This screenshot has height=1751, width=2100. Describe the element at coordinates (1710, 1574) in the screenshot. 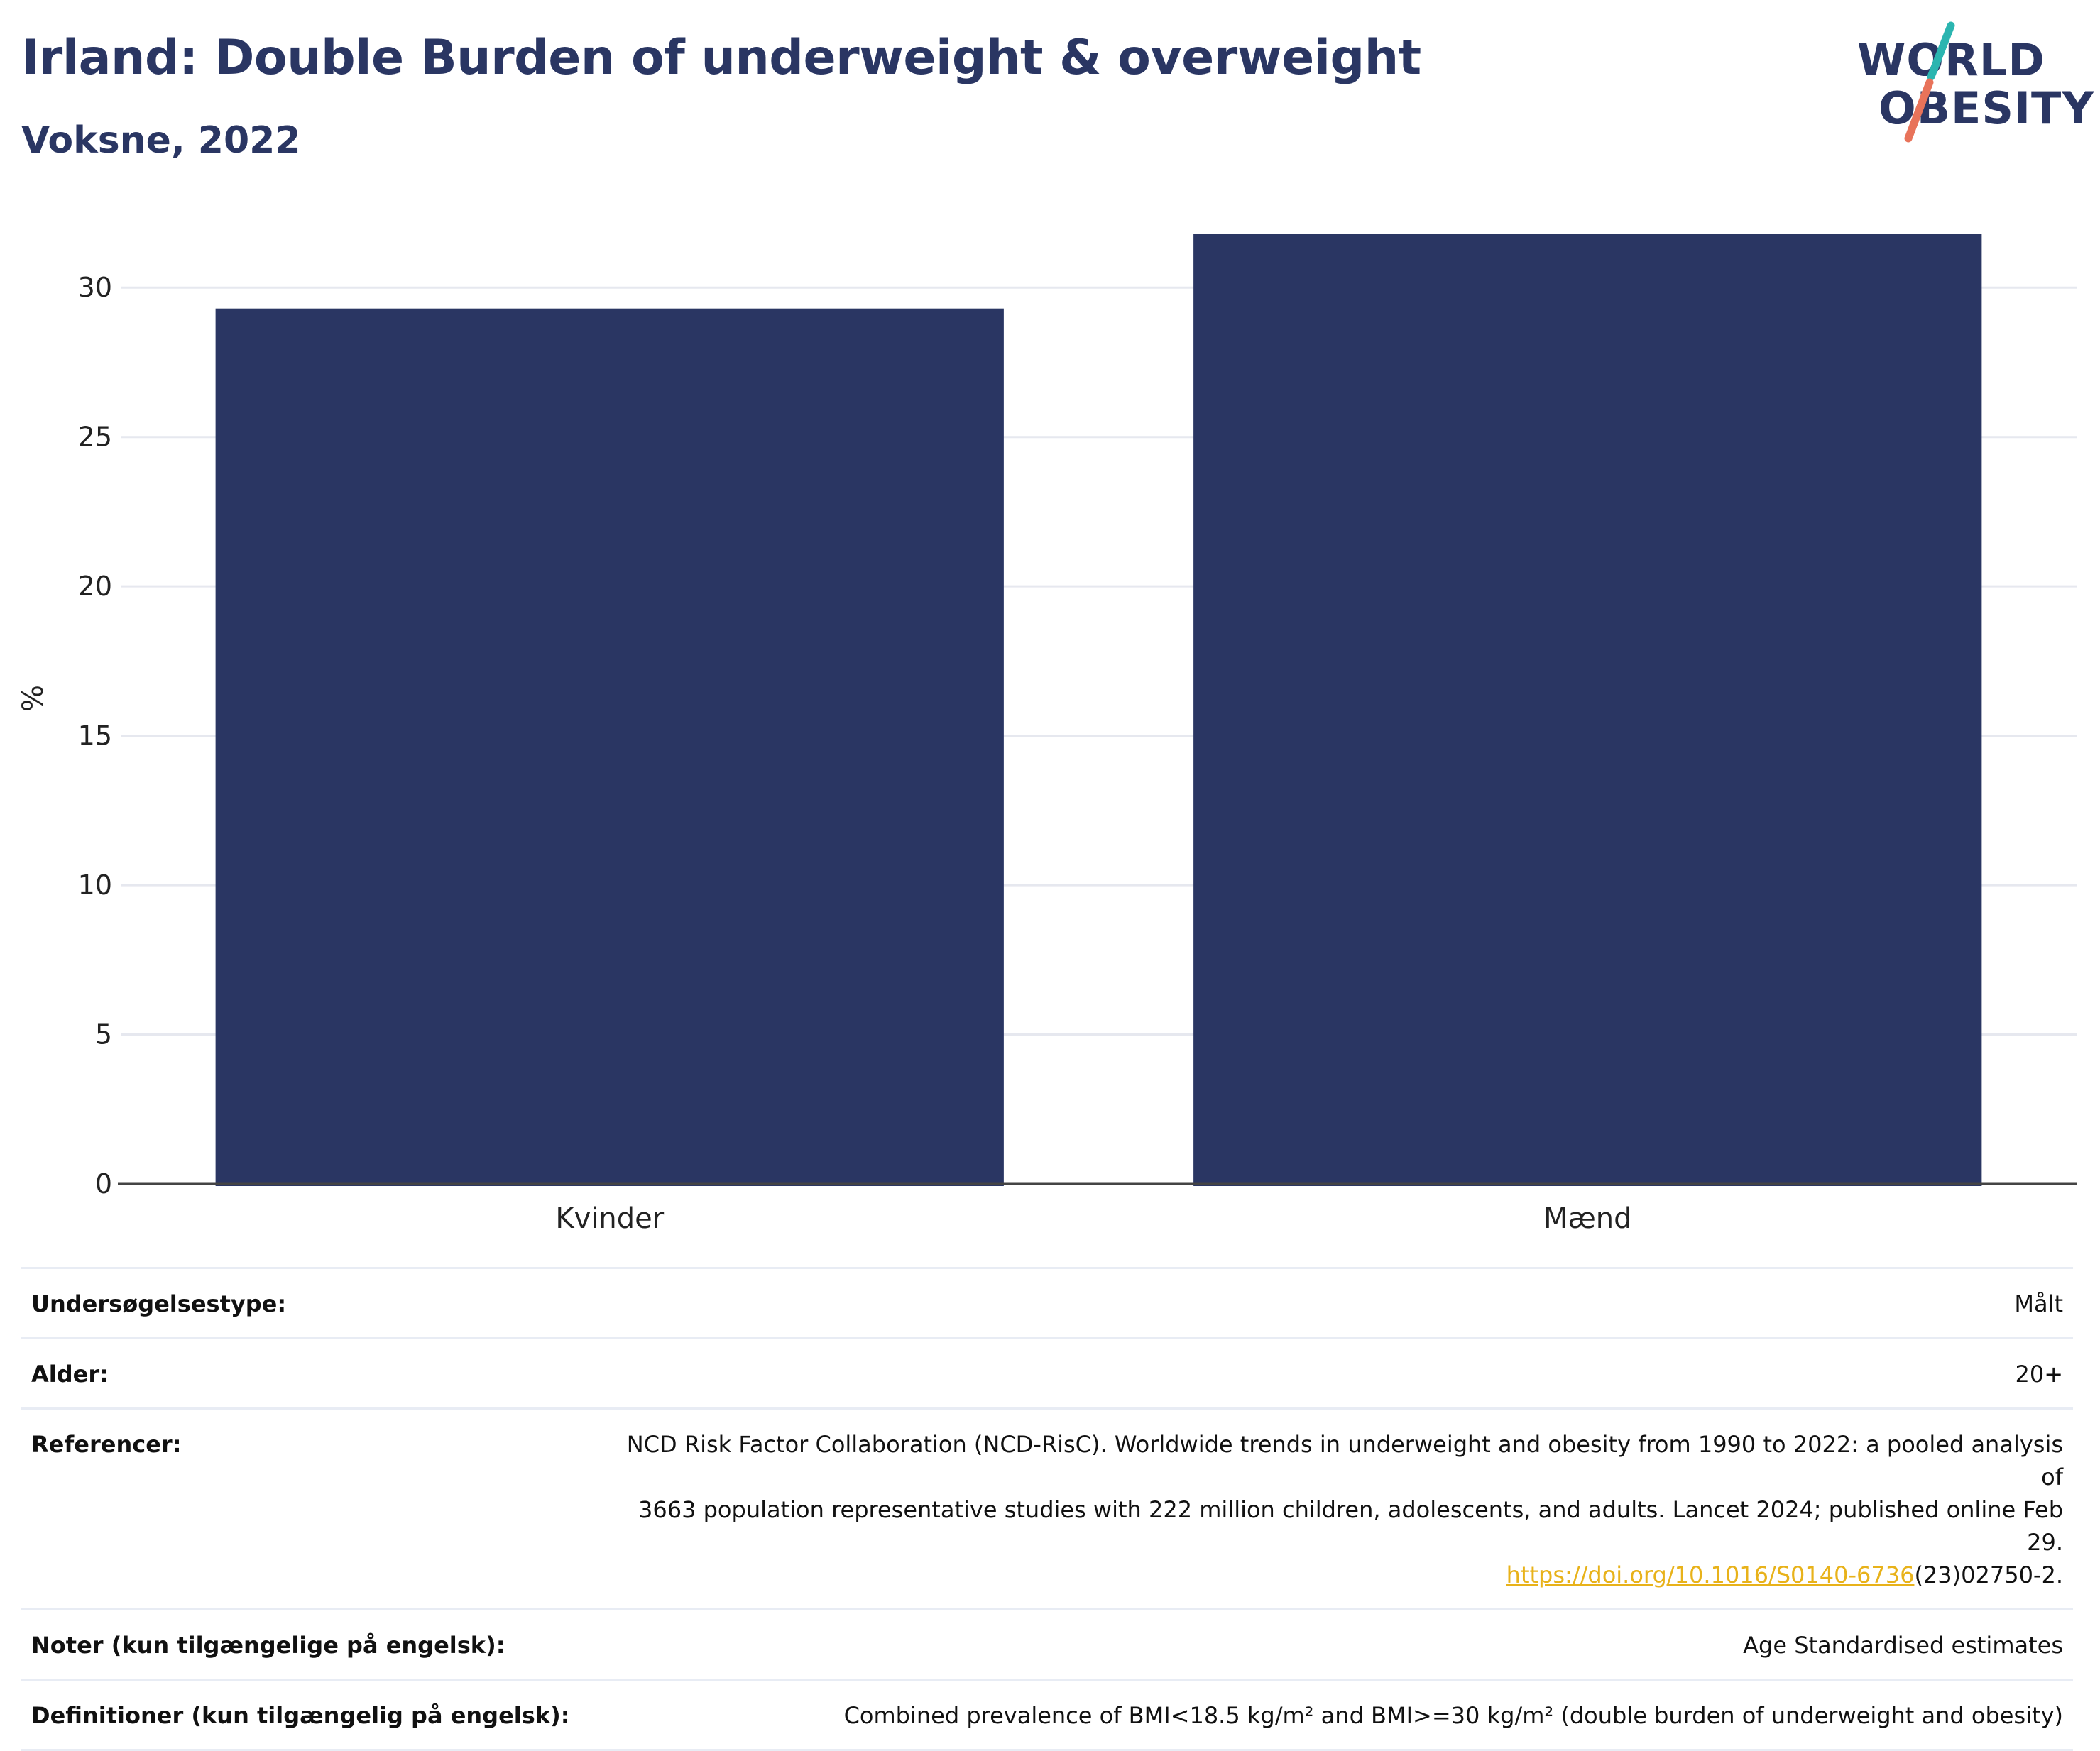

I see `reference-link: https://doi.org/10.1016/S0140-6736` at that location.